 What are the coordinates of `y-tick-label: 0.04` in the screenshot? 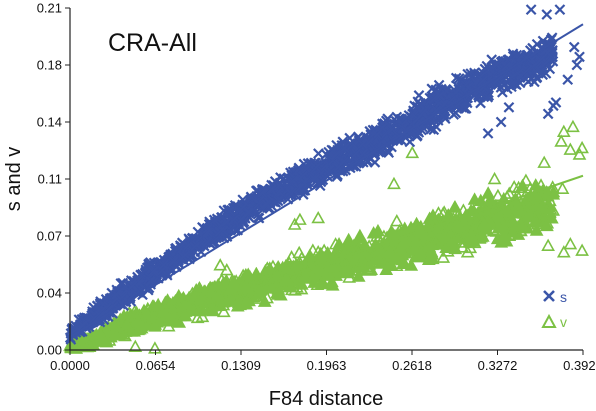 It's located at (49, 293).